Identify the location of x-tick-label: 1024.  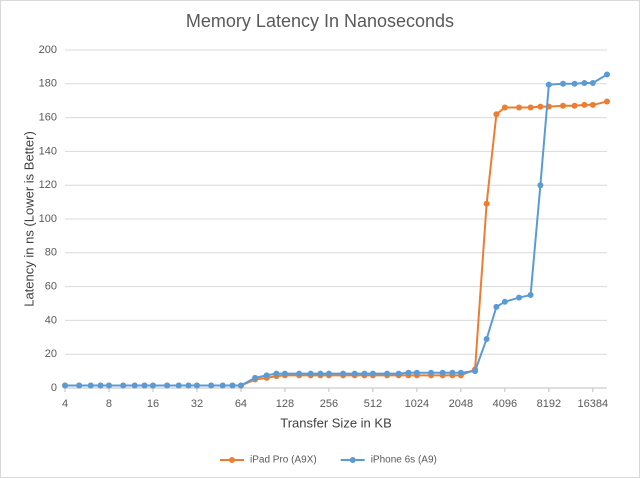
(417, 404).